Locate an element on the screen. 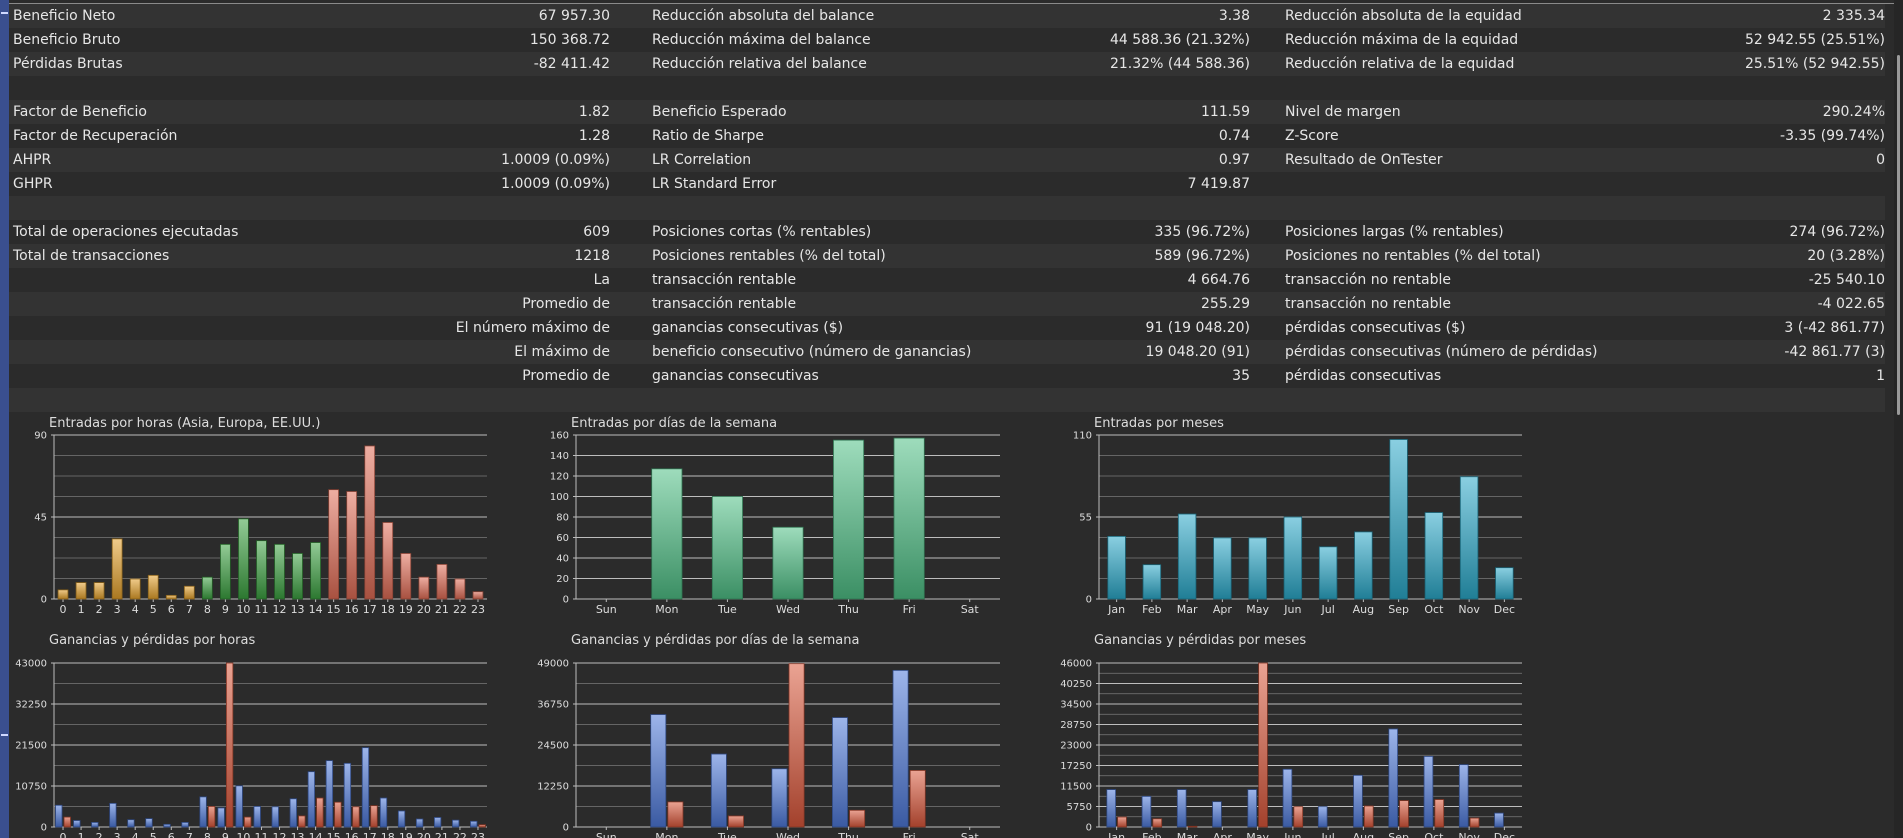  x-tick-label: 21 is located at coordinates (442, 609).